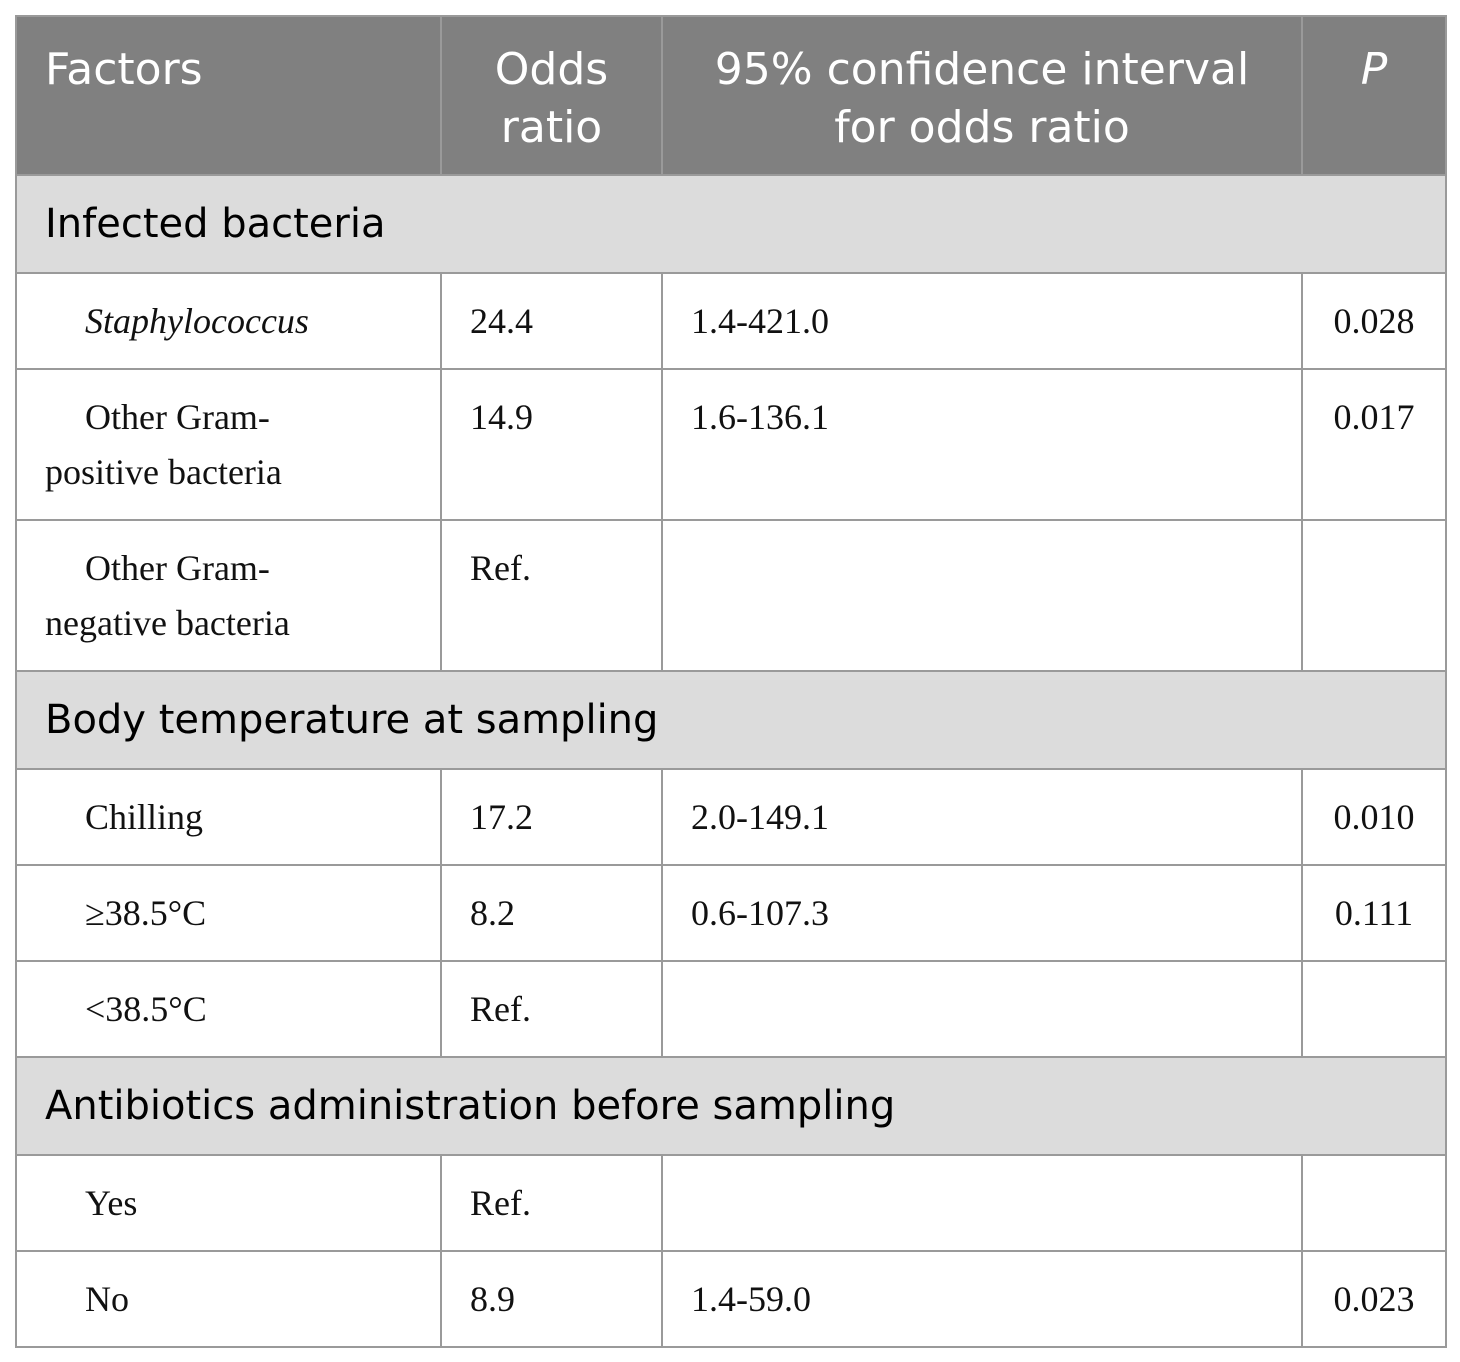 The width and height of the screenshot is (1460, 1362). Describe the element at coordinates (551, 444) in the screenshot. I see `odds-ratio-cell: 14.9` at that location.